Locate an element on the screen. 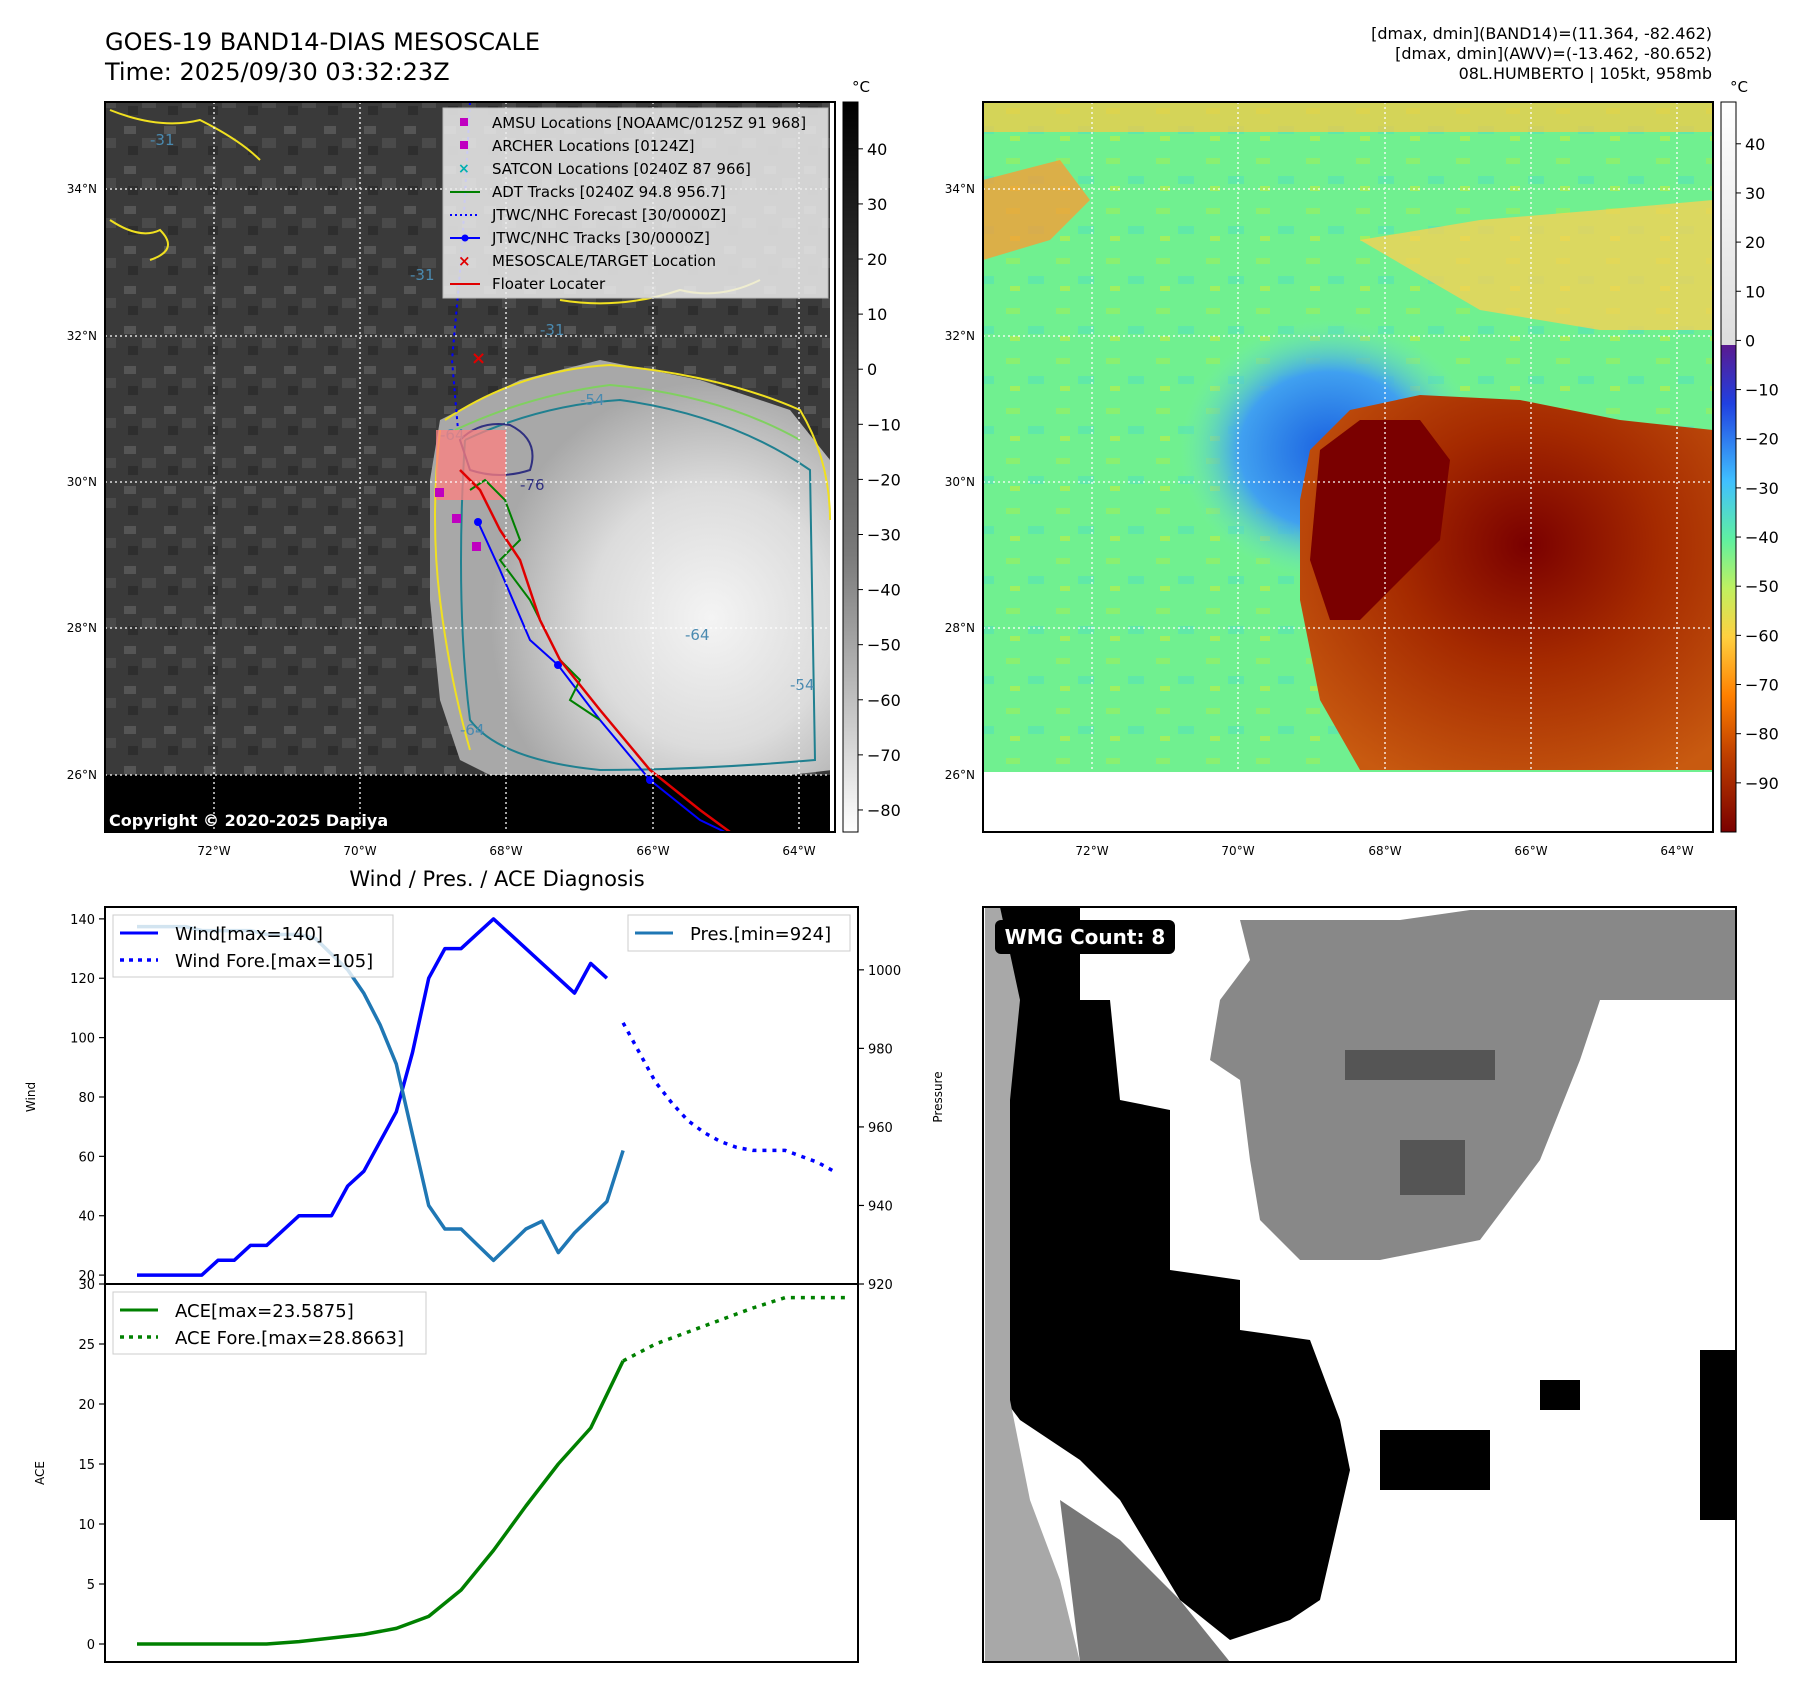 The height and width of the screenshot is (1690, 1797). info-awv: [dmax, dmin](AWV)=(-13.462, -80.652) is located at coordinates (1553, 53).